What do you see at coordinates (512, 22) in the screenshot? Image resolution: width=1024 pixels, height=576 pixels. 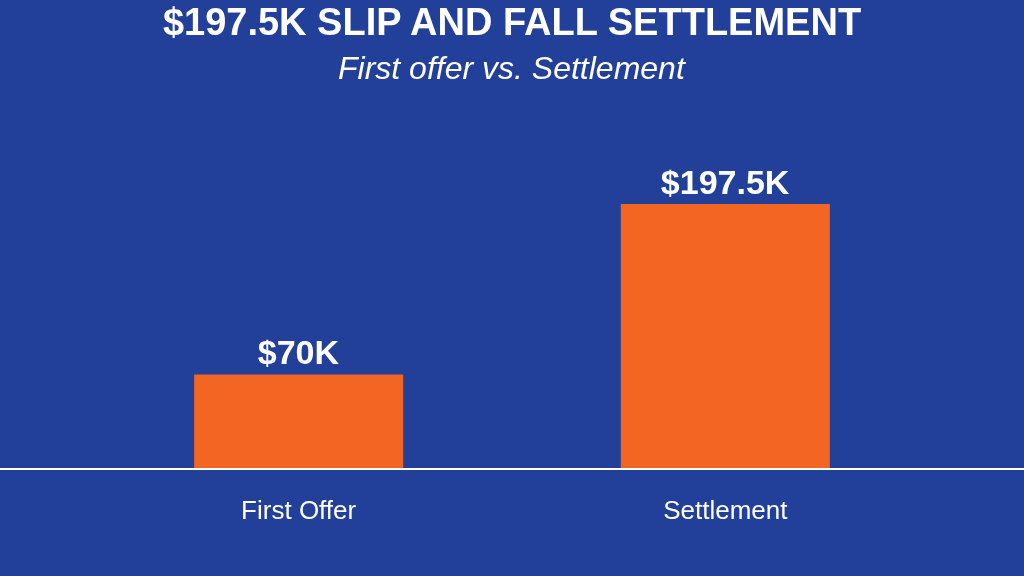 I see `chart-title: $197.5K SLIP AND FALL SETTLEMENT` at bounding box center [512, 22].